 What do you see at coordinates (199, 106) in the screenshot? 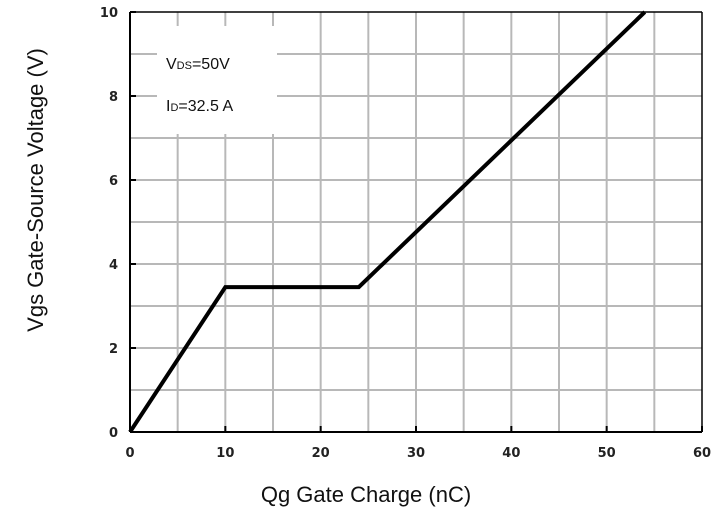
I see `annotation-id: ID=32.5 A` at bounding box center [199, 106].